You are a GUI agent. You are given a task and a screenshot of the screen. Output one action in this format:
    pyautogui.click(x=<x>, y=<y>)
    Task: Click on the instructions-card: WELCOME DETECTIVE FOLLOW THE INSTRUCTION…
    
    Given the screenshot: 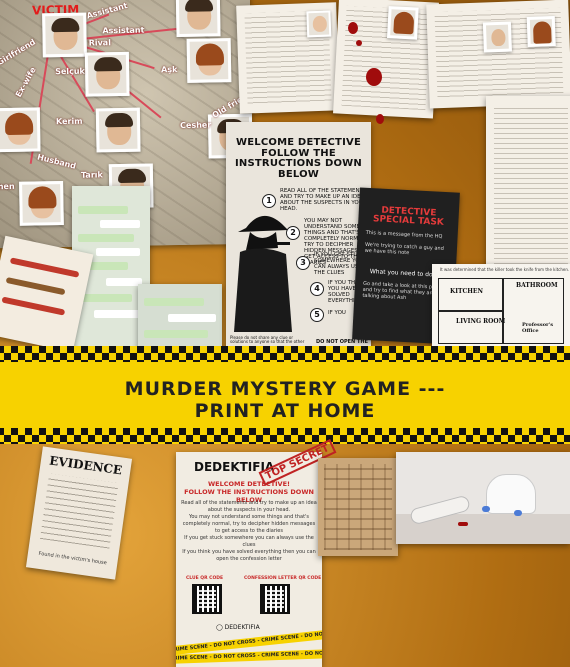 What is the action you would take?
    pyautogui.click(x=298, y=237)
    